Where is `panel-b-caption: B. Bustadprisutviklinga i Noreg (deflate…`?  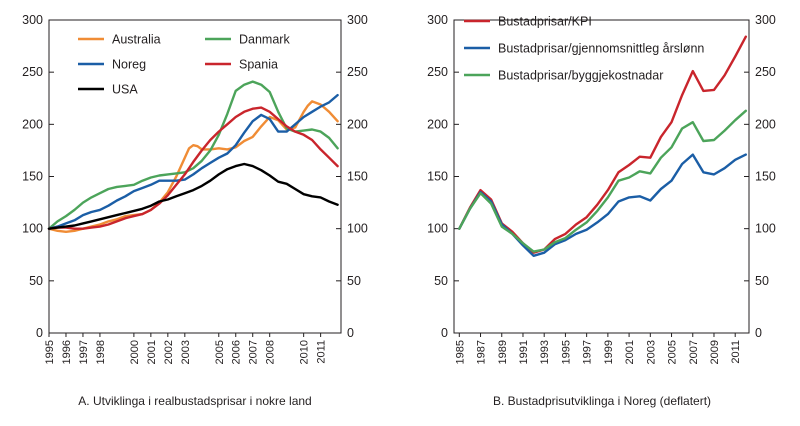 panel-b-caption: B. Bustadprisutviklinga i Noreg (deflate… is located at coordinates (602, 401).